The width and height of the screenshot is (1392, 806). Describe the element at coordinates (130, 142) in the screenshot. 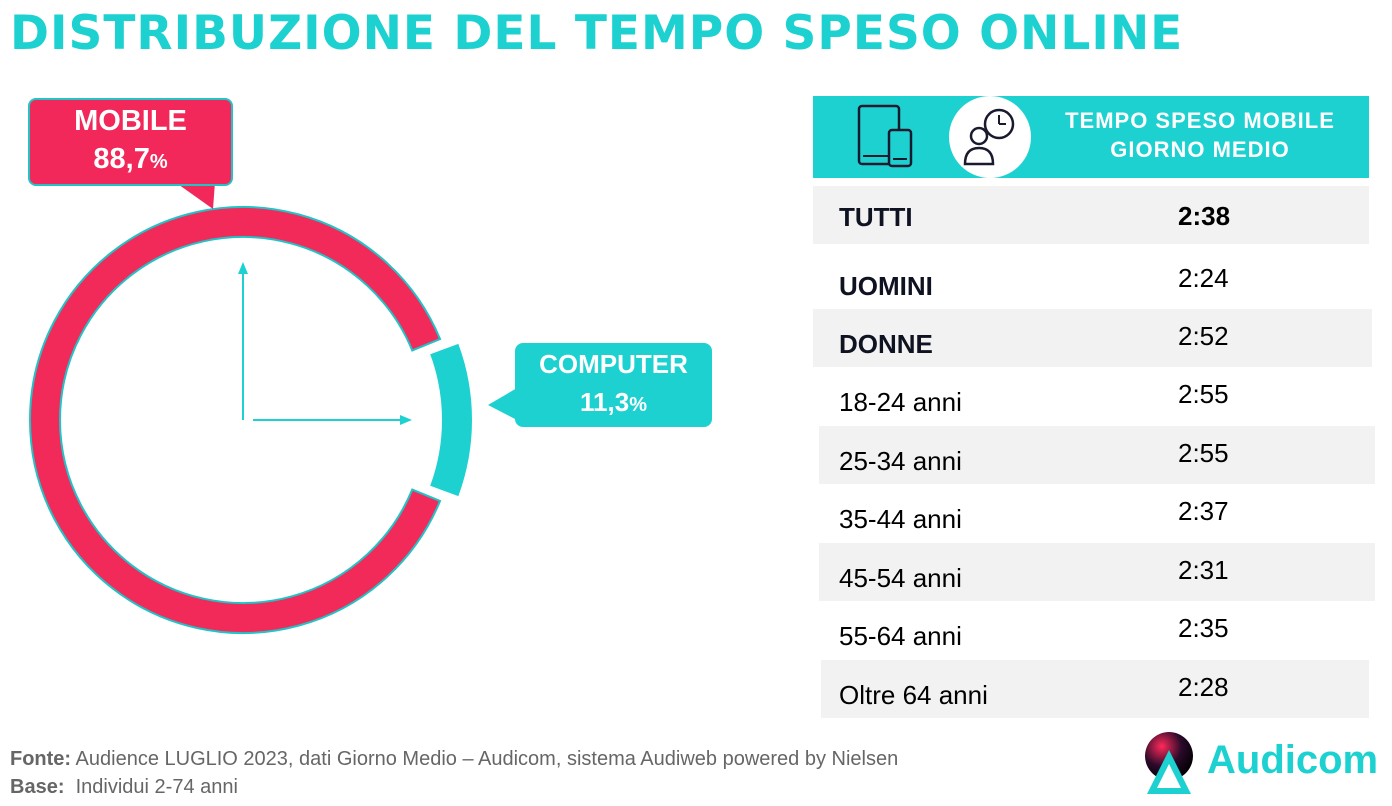

I see `mobile-callout: MOBILE 88,7%` at that location.